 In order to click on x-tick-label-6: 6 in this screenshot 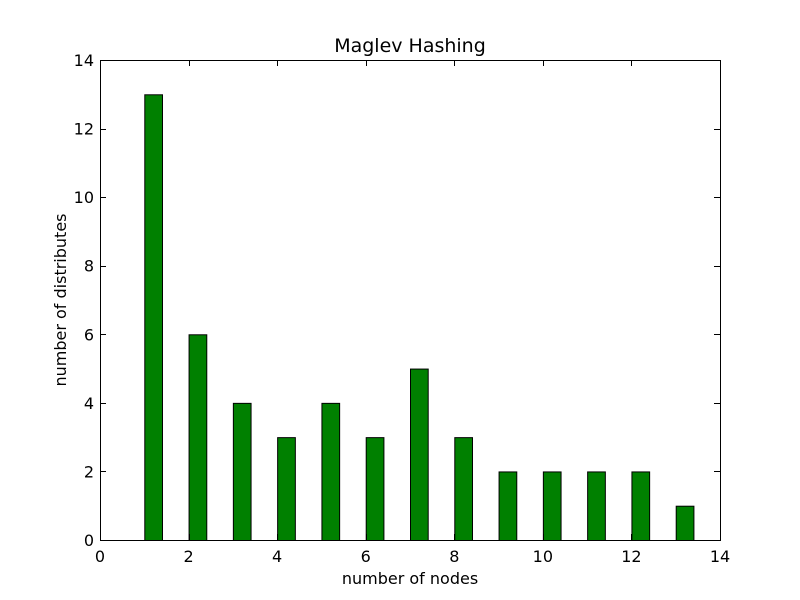, I will do `click(366, 556)`.